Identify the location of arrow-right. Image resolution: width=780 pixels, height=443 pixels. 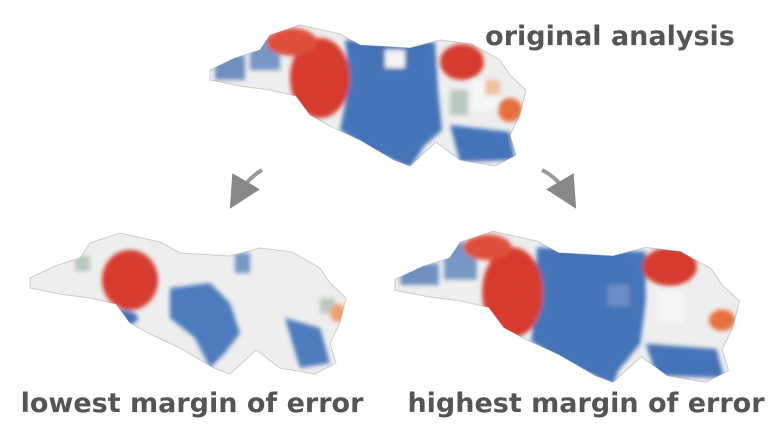
(559, 188).